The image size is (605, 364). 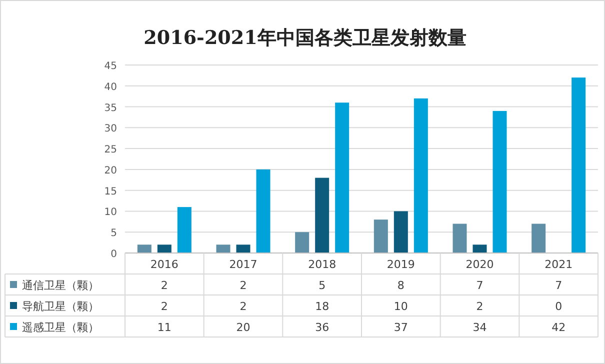 What do you see at coordinates (305, 38) in the screenshot?
I see `chart-title: 2016-2021年中国各类卫星发射数量` at bounding box center [305, 38].